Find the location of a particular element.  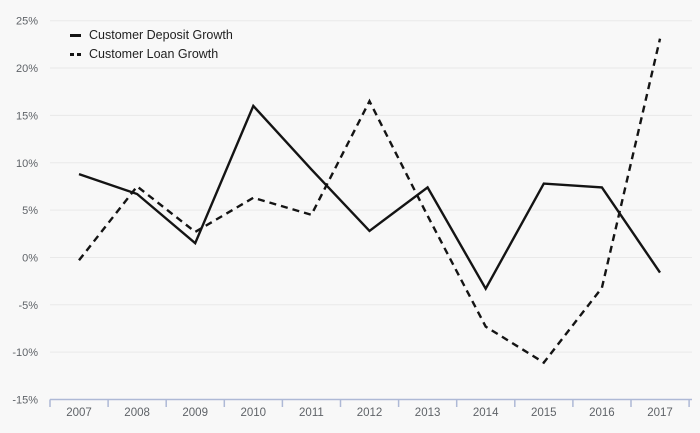

y-axis-label: 25% is located at coordinates (27, 22).